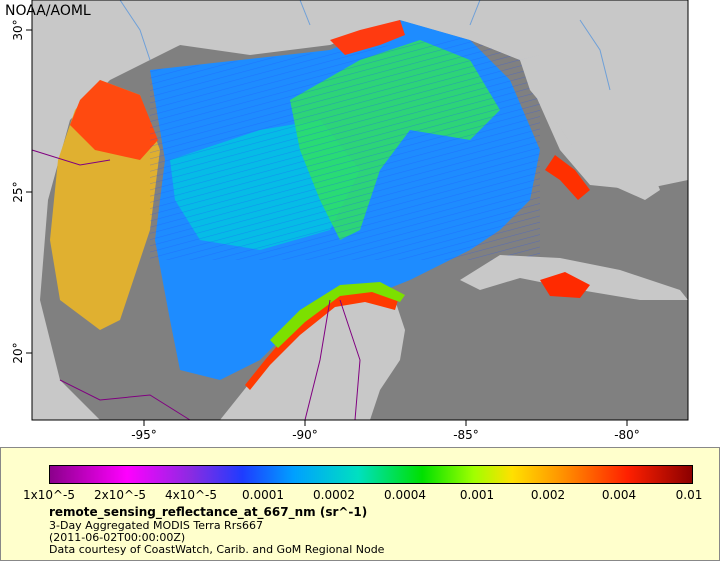  Describe the element at coordinates (619, 495) in the screenshot. I see `colorbar-tick-label: 0.004` at that location.